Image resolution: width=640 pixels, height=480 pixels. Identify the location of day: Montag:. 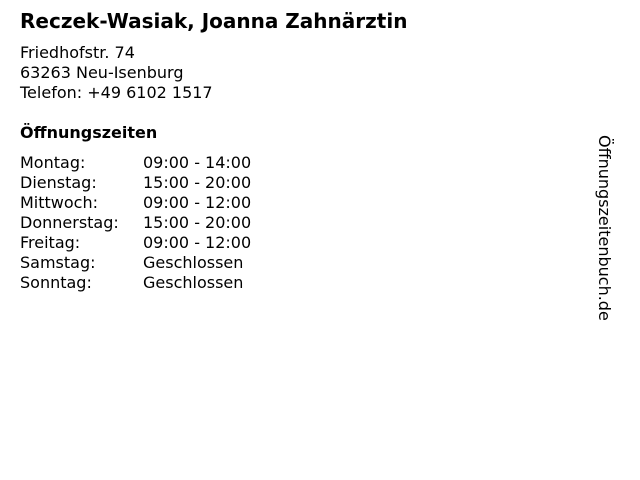
(53, 162).